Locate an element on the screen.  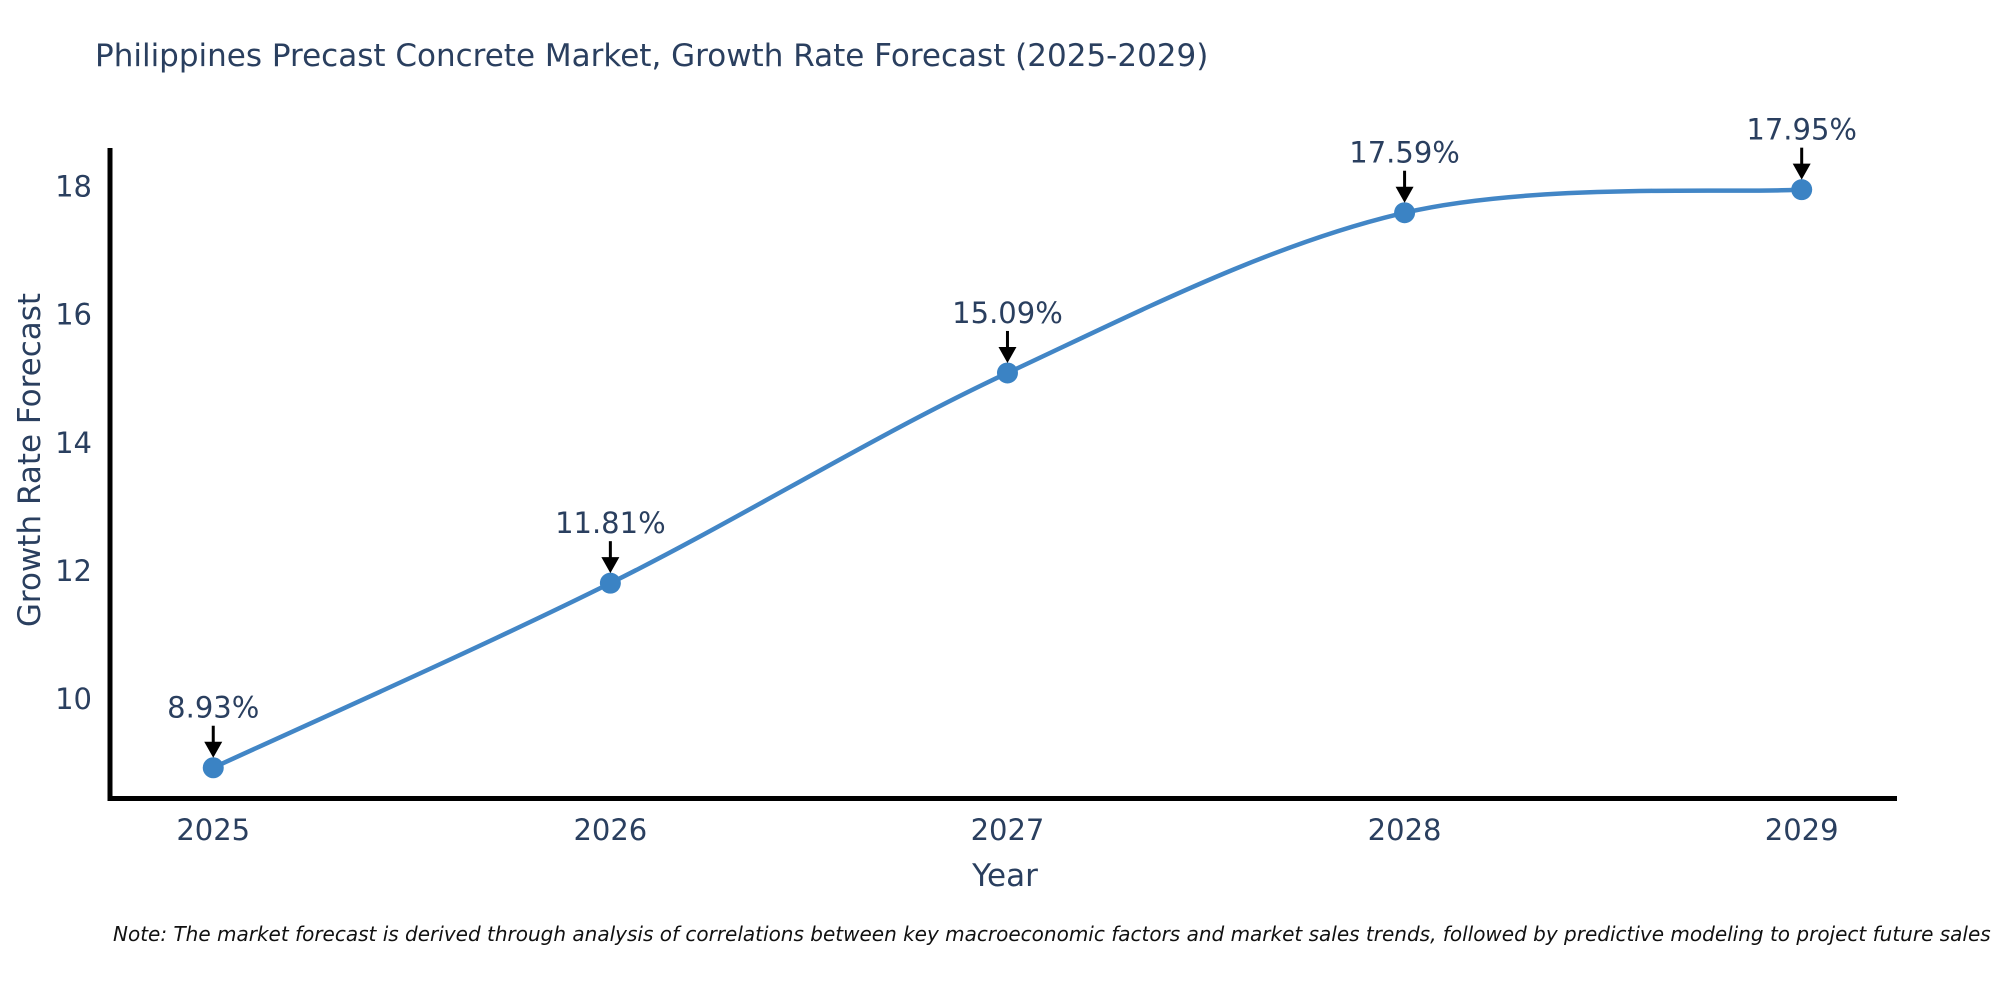
x-tick-label: 2029 is located at coordinates (1802, 830).